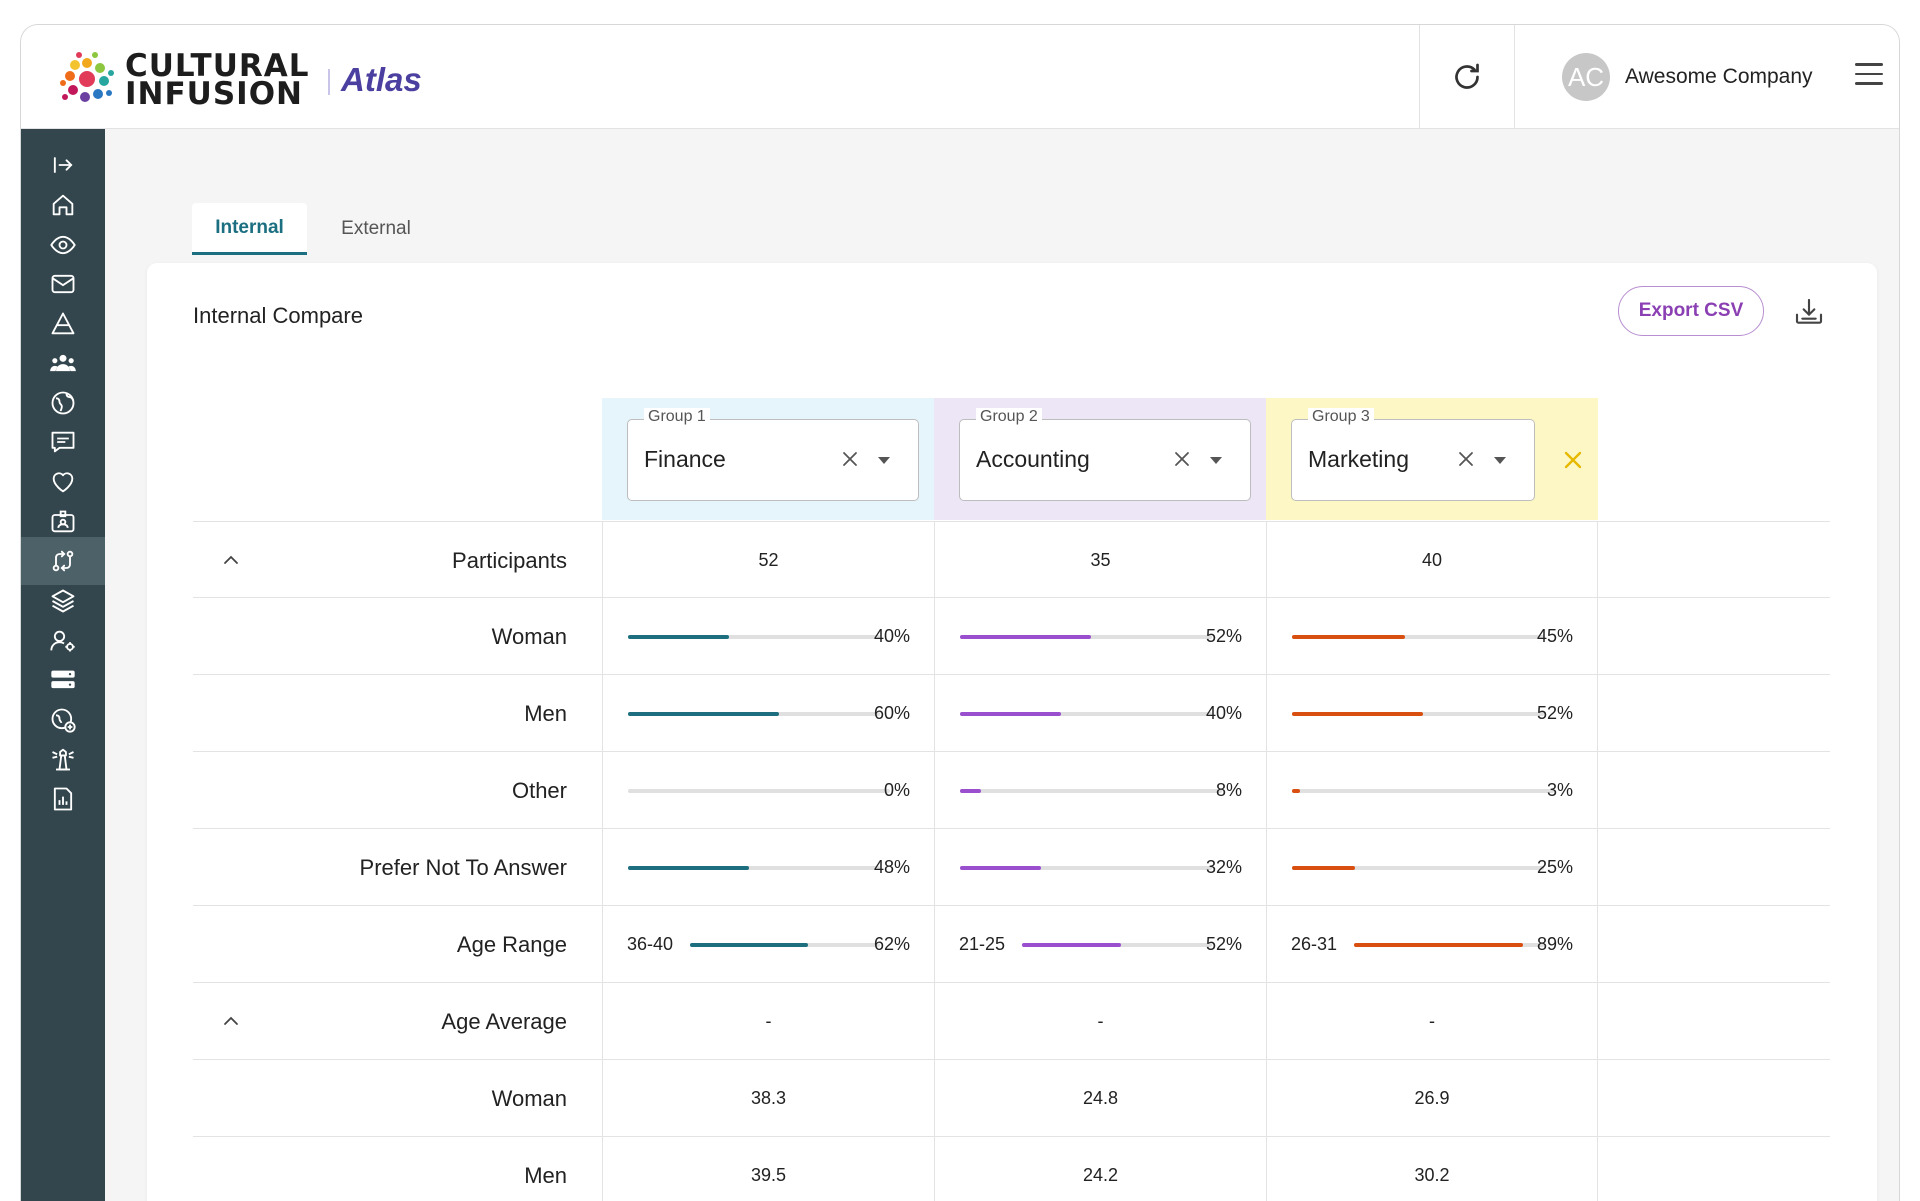 The image size is (1920, 1201). I want to click on sidebar-item-globe, so click(63, 403).